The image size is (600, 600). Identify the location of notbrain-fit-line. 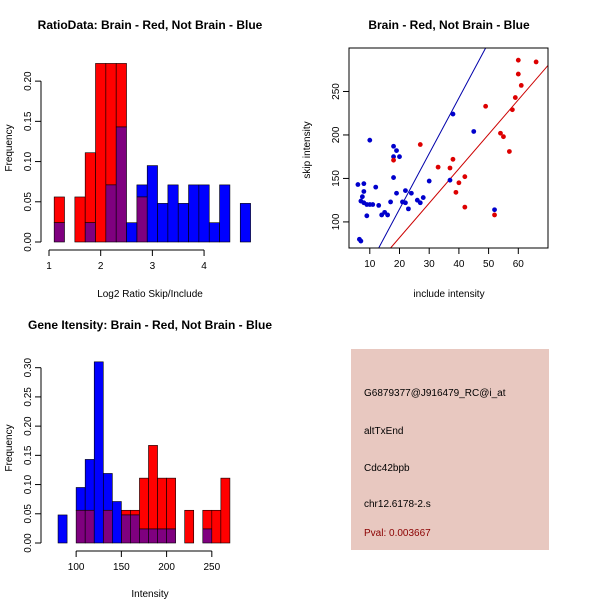
(432, 148).